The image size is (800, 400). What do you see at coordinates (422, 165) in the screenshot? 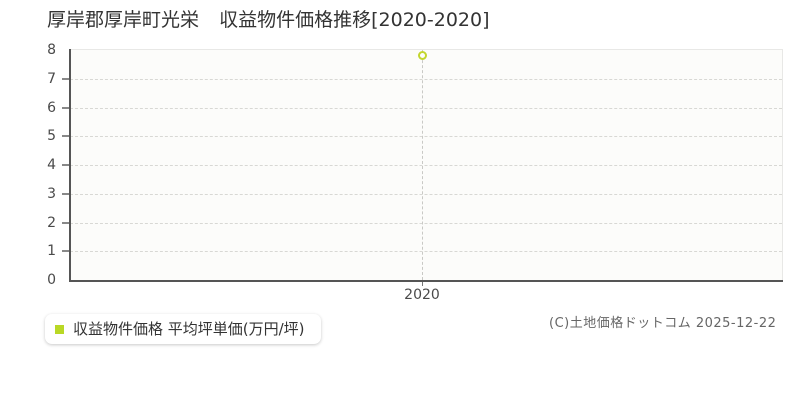
I see `gridline-vertical` at bounding box center [422, 165].